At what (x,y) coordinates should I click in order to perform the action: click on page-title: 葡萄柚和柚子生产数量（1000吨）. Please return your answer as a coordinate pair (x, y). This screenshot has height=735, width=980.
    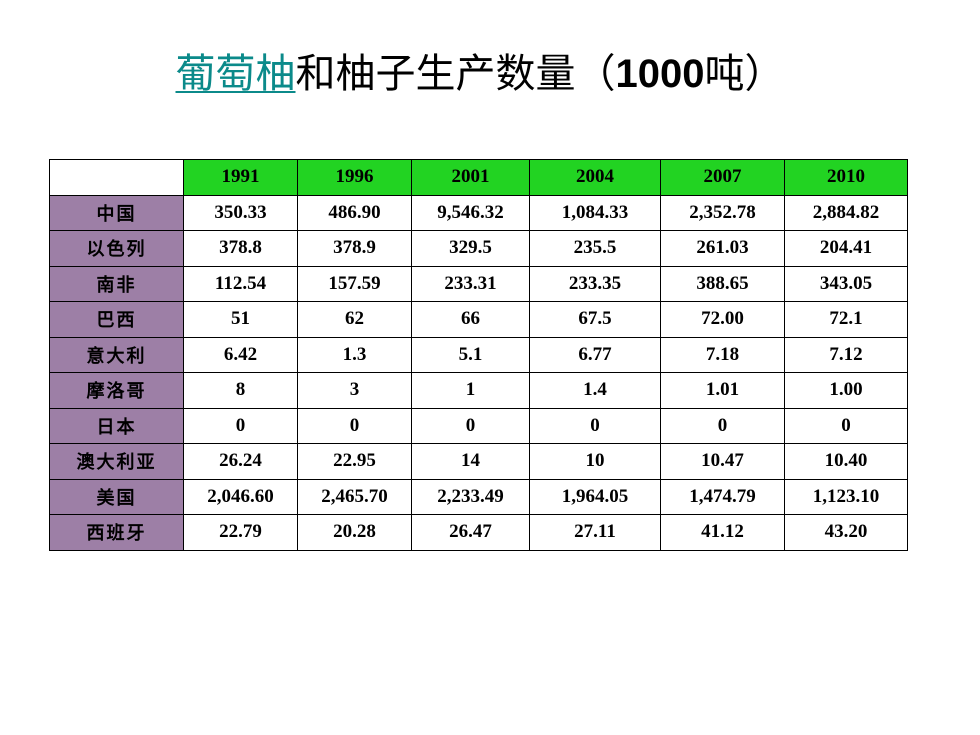
    Looking at the image, I should click on (480, 74).